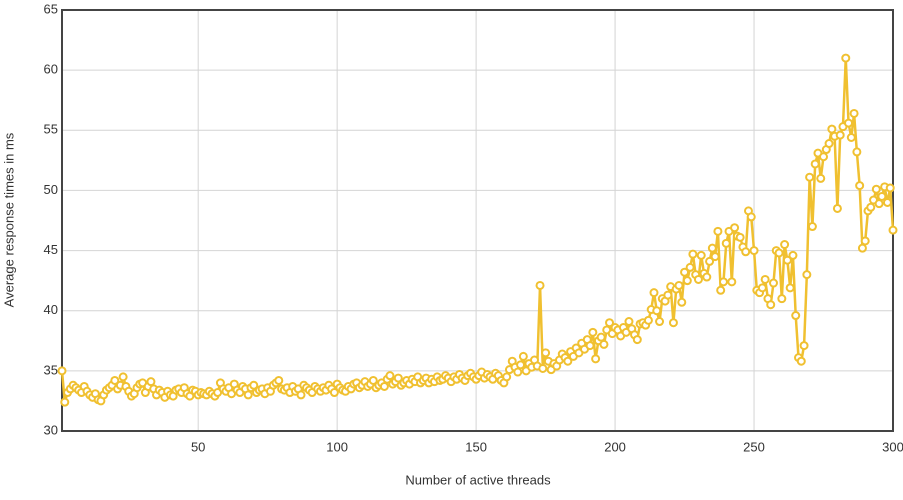  Describe the element at coordinates (754, 446) in the screenshot. I see `x-tick-label: 250` at that location.